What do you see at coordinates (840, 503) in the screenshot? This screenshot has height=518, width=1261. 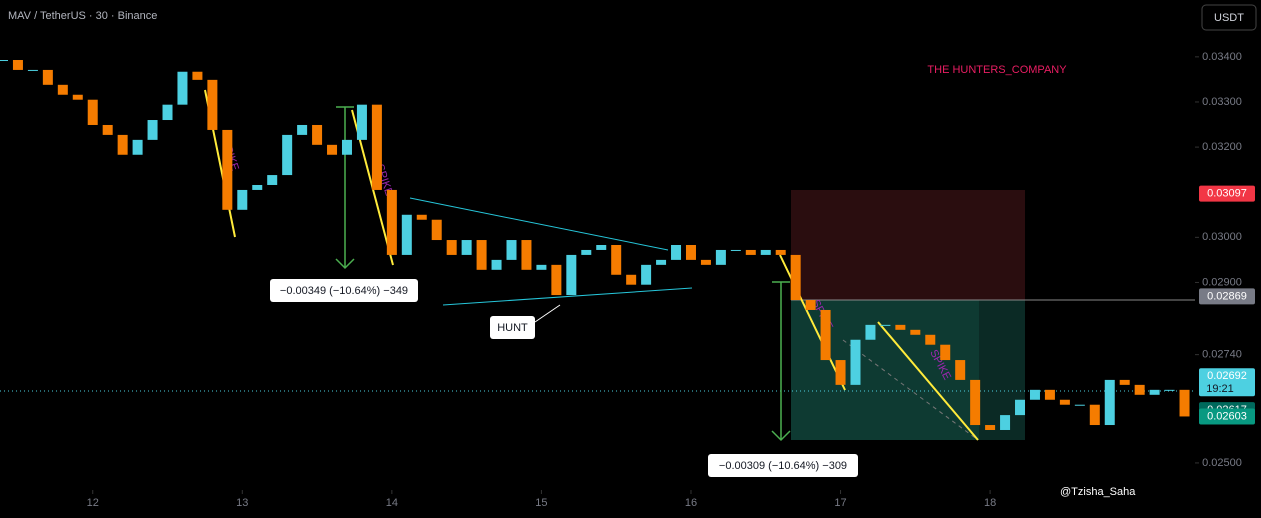 I see `x-tick-label: 17` at bounding box center [840, 503].